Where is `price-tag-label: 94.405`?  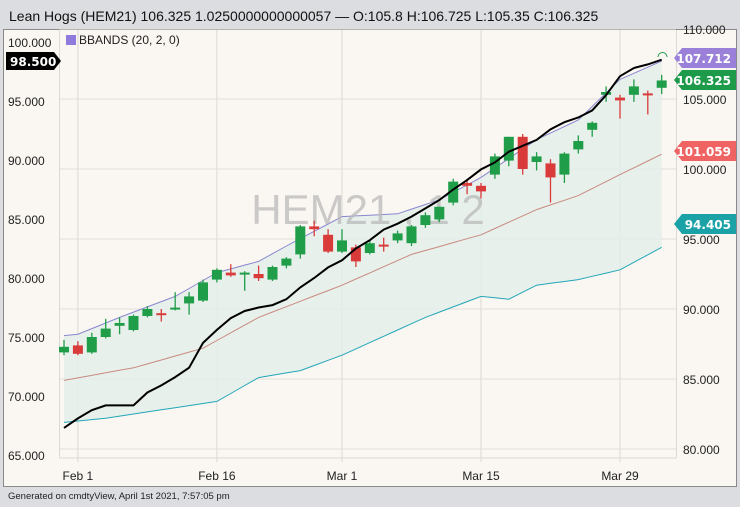
price-tag-label: 94.405 is located at coordinates (708, 225).